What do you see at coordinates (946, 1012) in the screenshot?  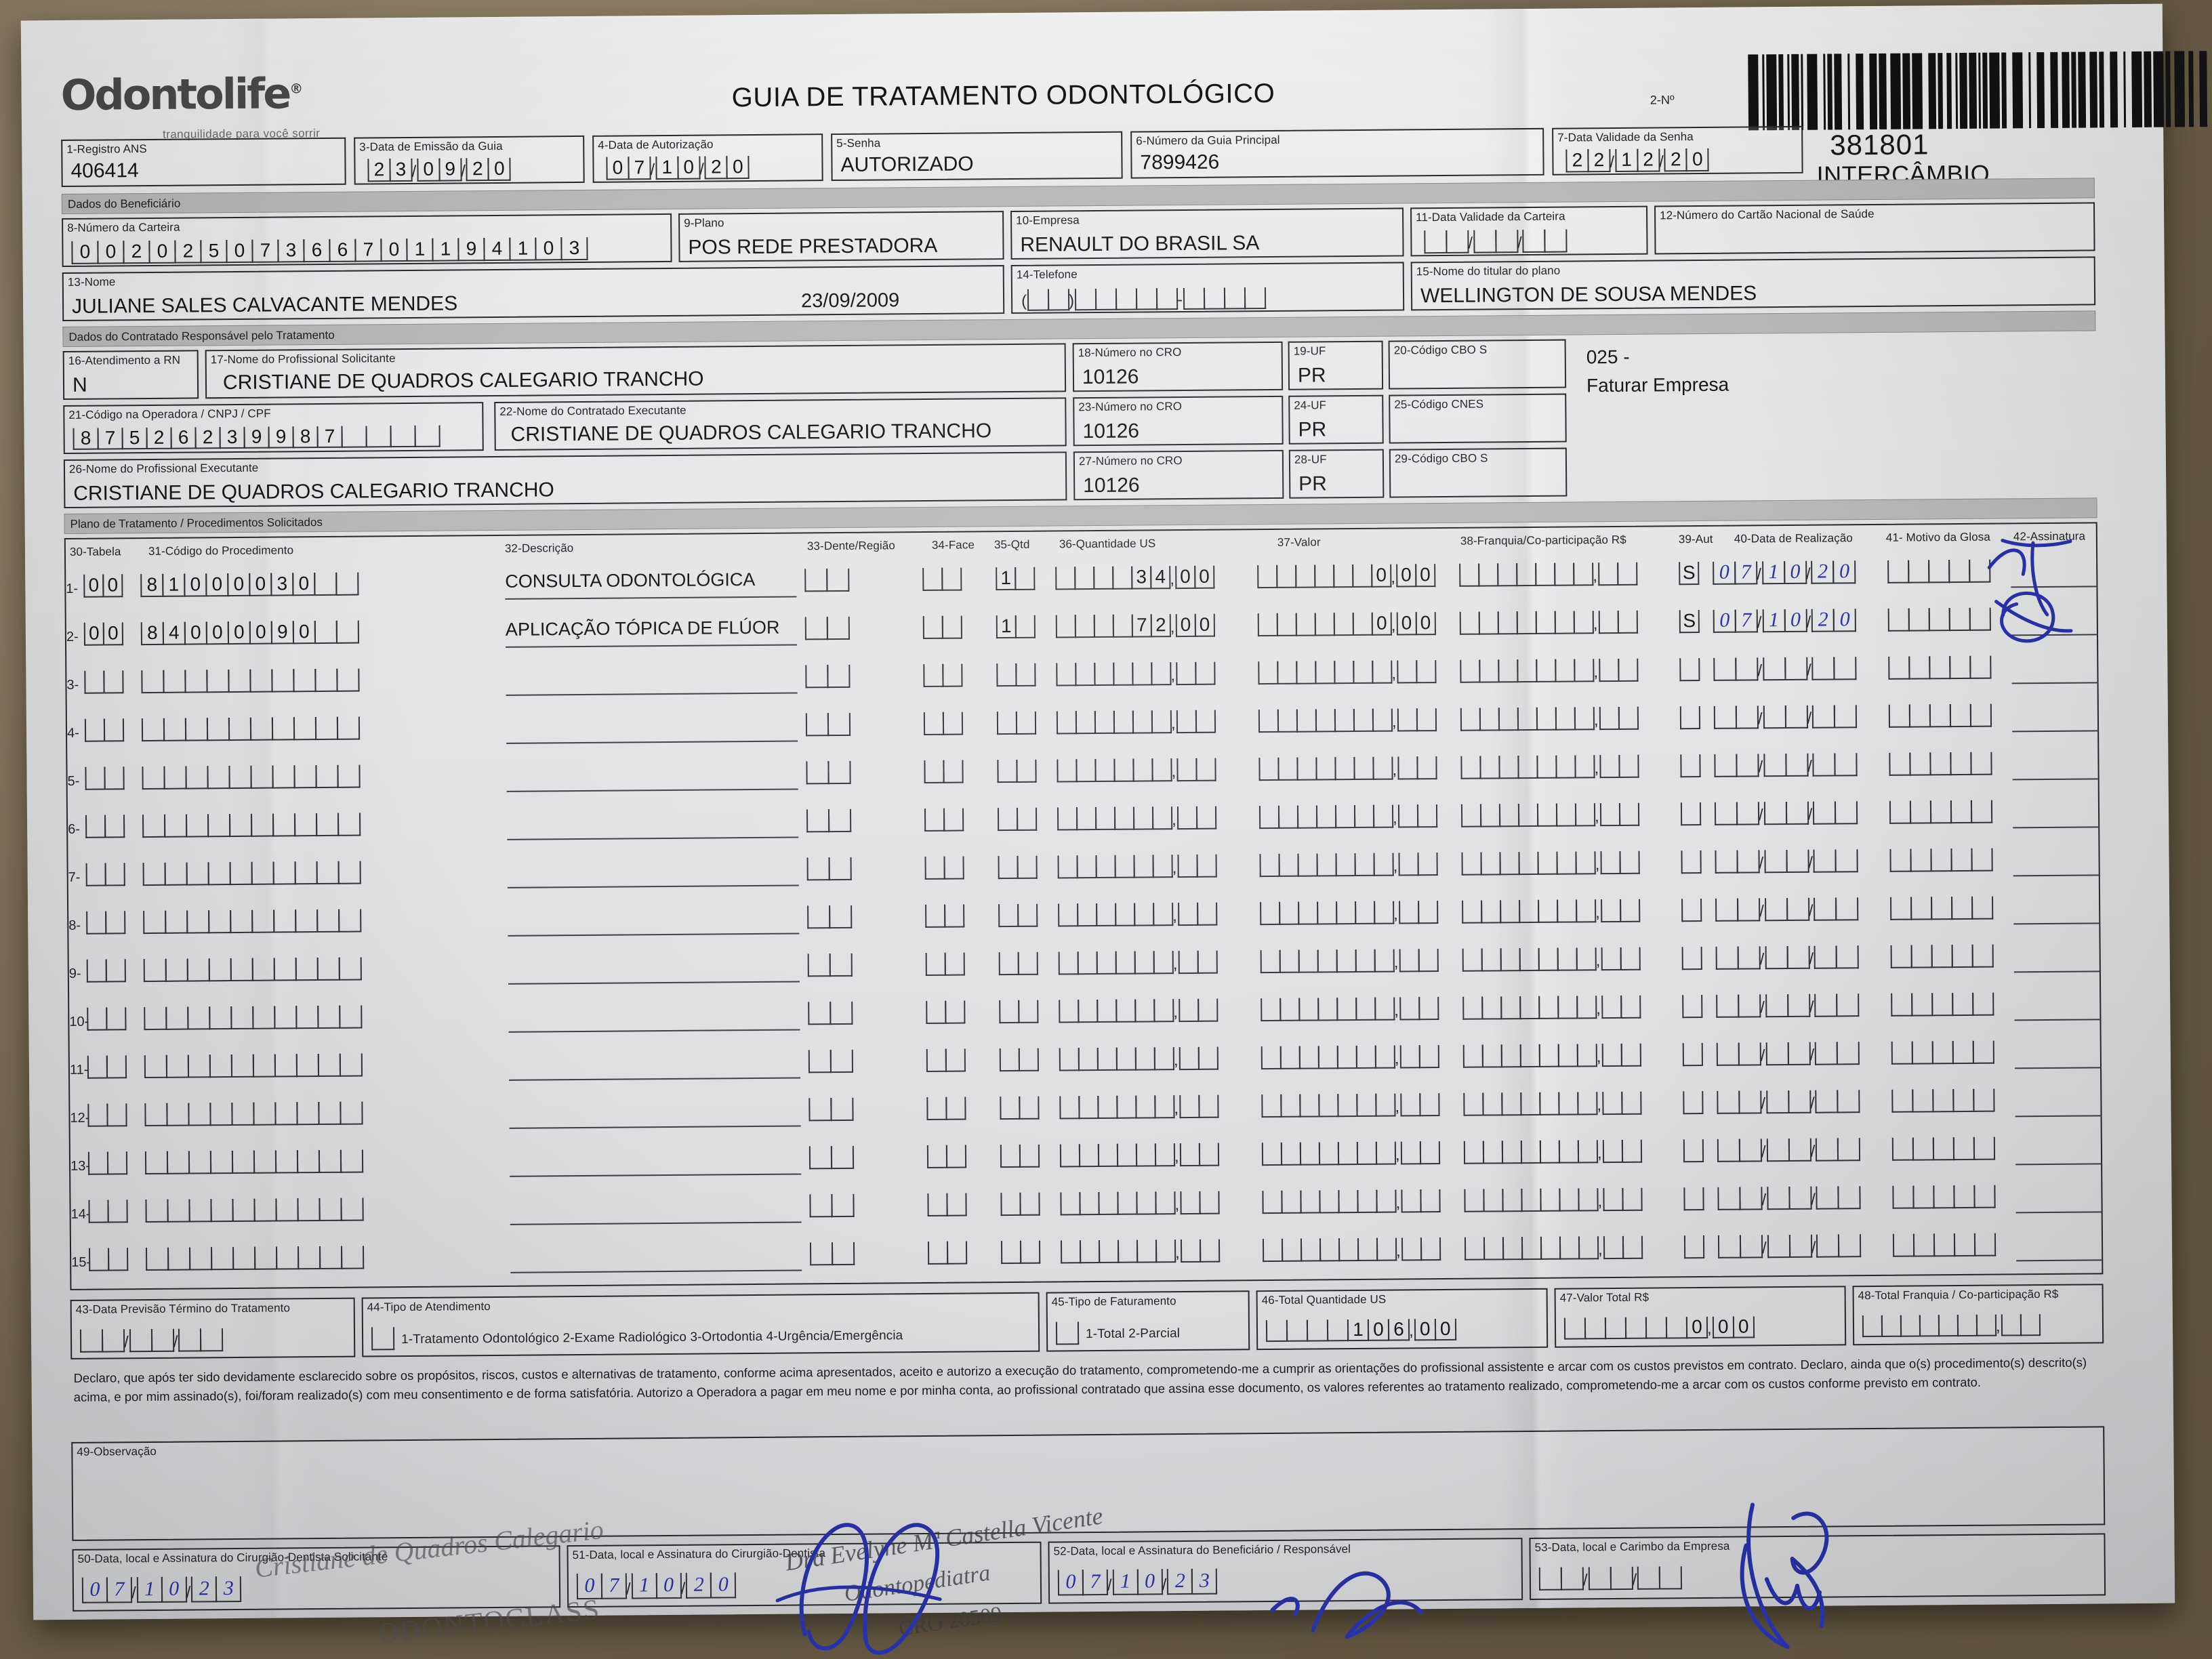 I see `cell-face` at bounding box center [946, 1012].